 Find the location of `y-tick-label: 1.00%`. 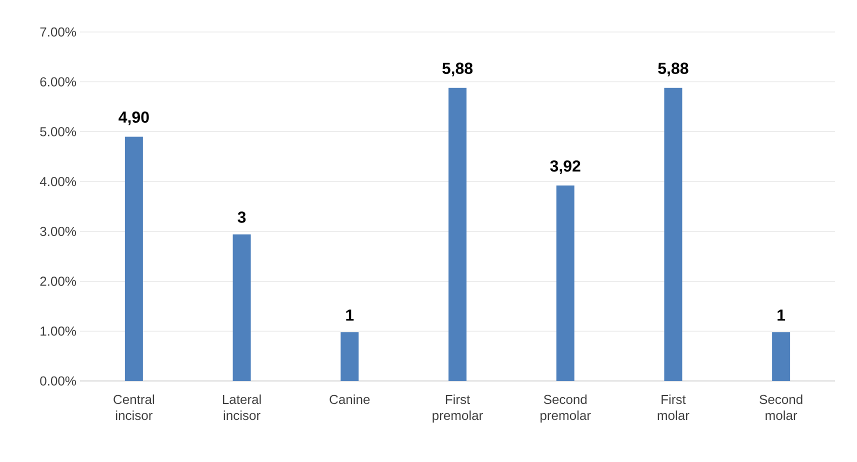

y-tick-label: 1.00% is located at coordinates (58, 331).